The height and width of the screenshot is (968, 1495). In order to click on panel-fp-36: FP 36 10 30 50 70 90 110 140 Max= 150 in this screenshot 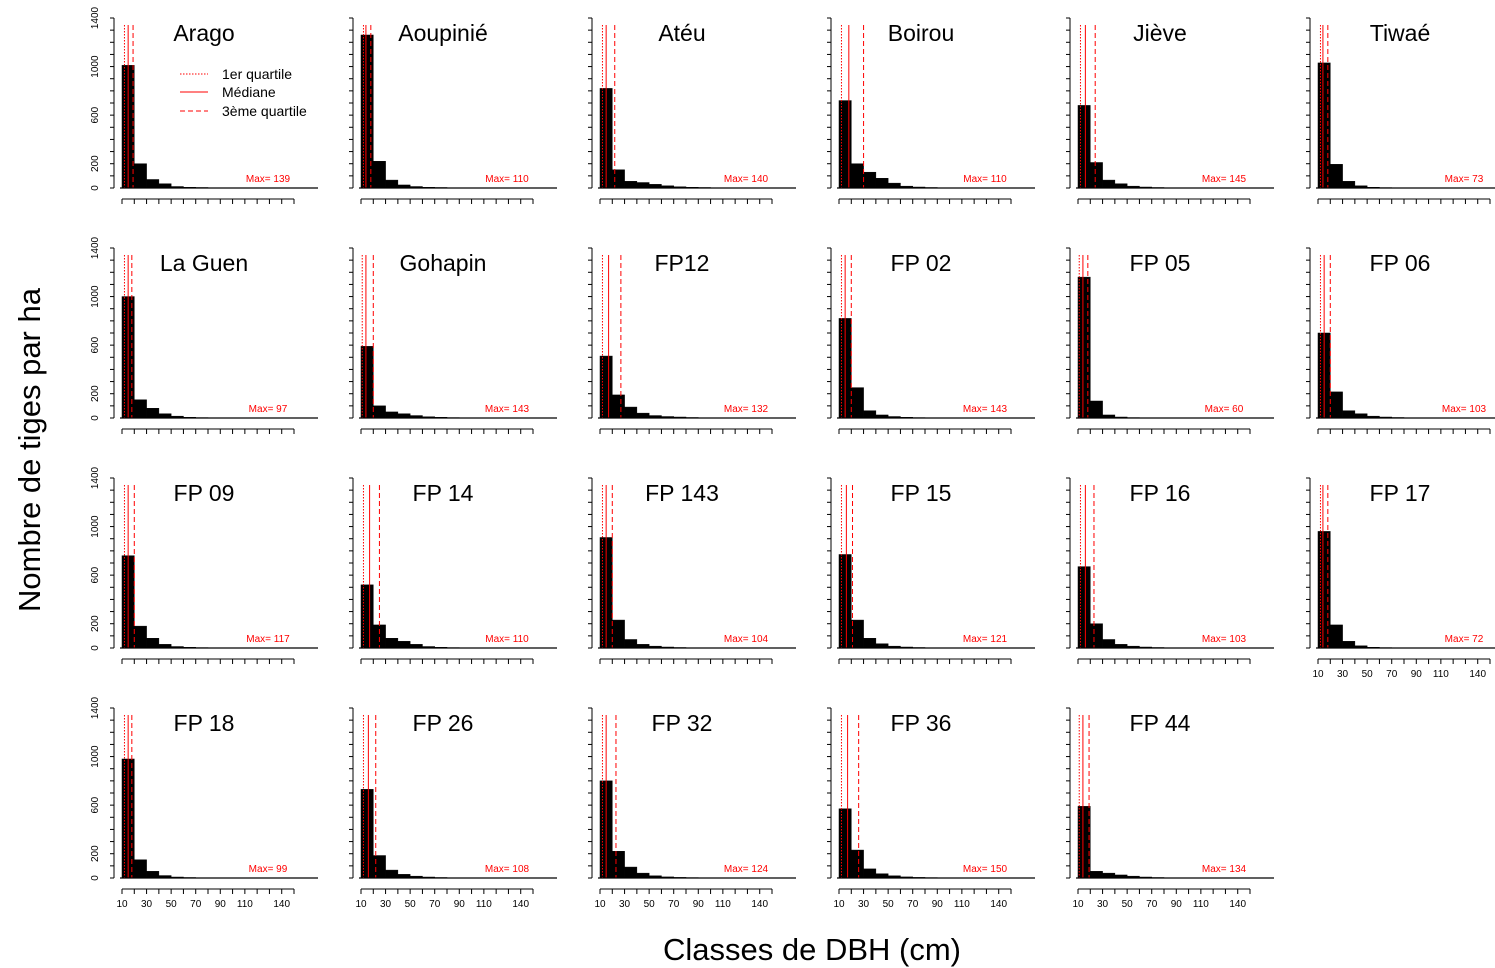, I will do `click(931, 808)`.